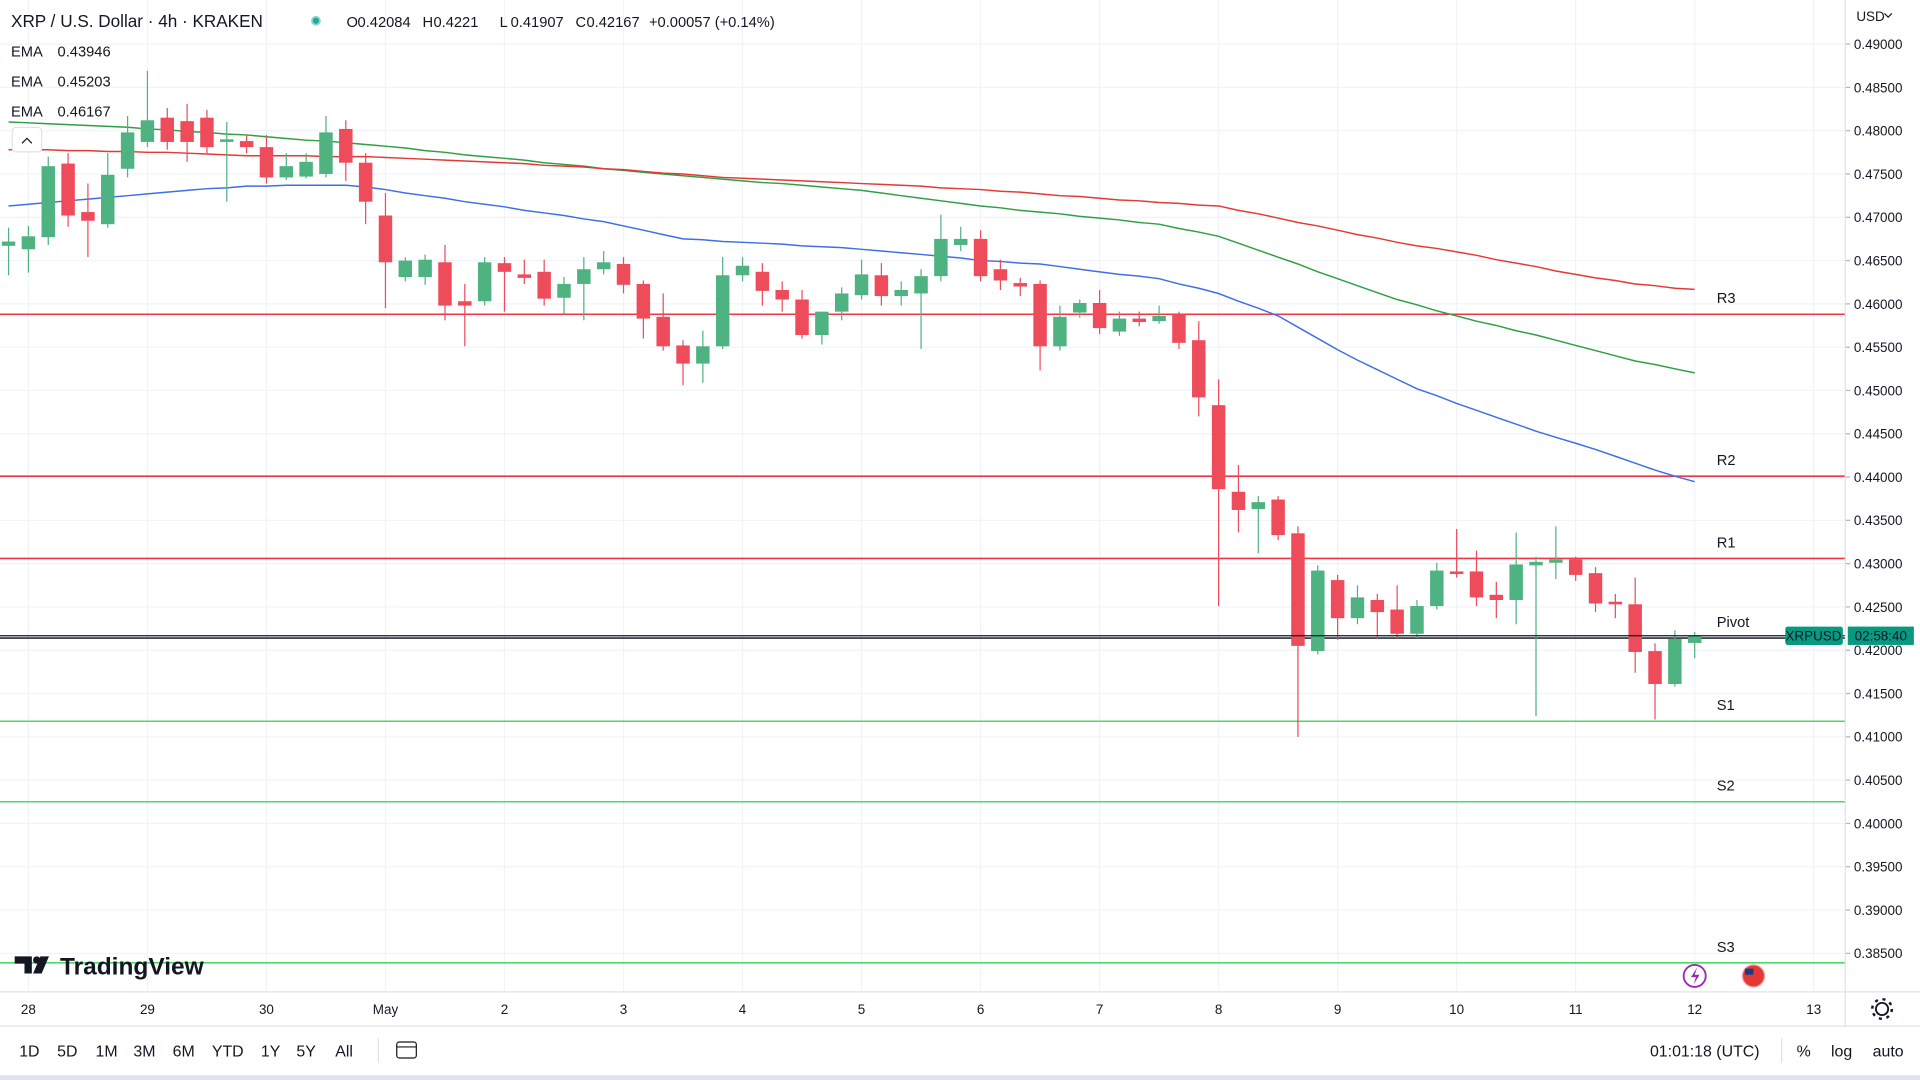 This screenshot has width=1920, height=1080. What do you see at coordinates (137, 21) in the screenshot?
I see `symbol-title: XRP / U.S. Dollar · 4h · KRAKEN` at bounding box center [137, 21].